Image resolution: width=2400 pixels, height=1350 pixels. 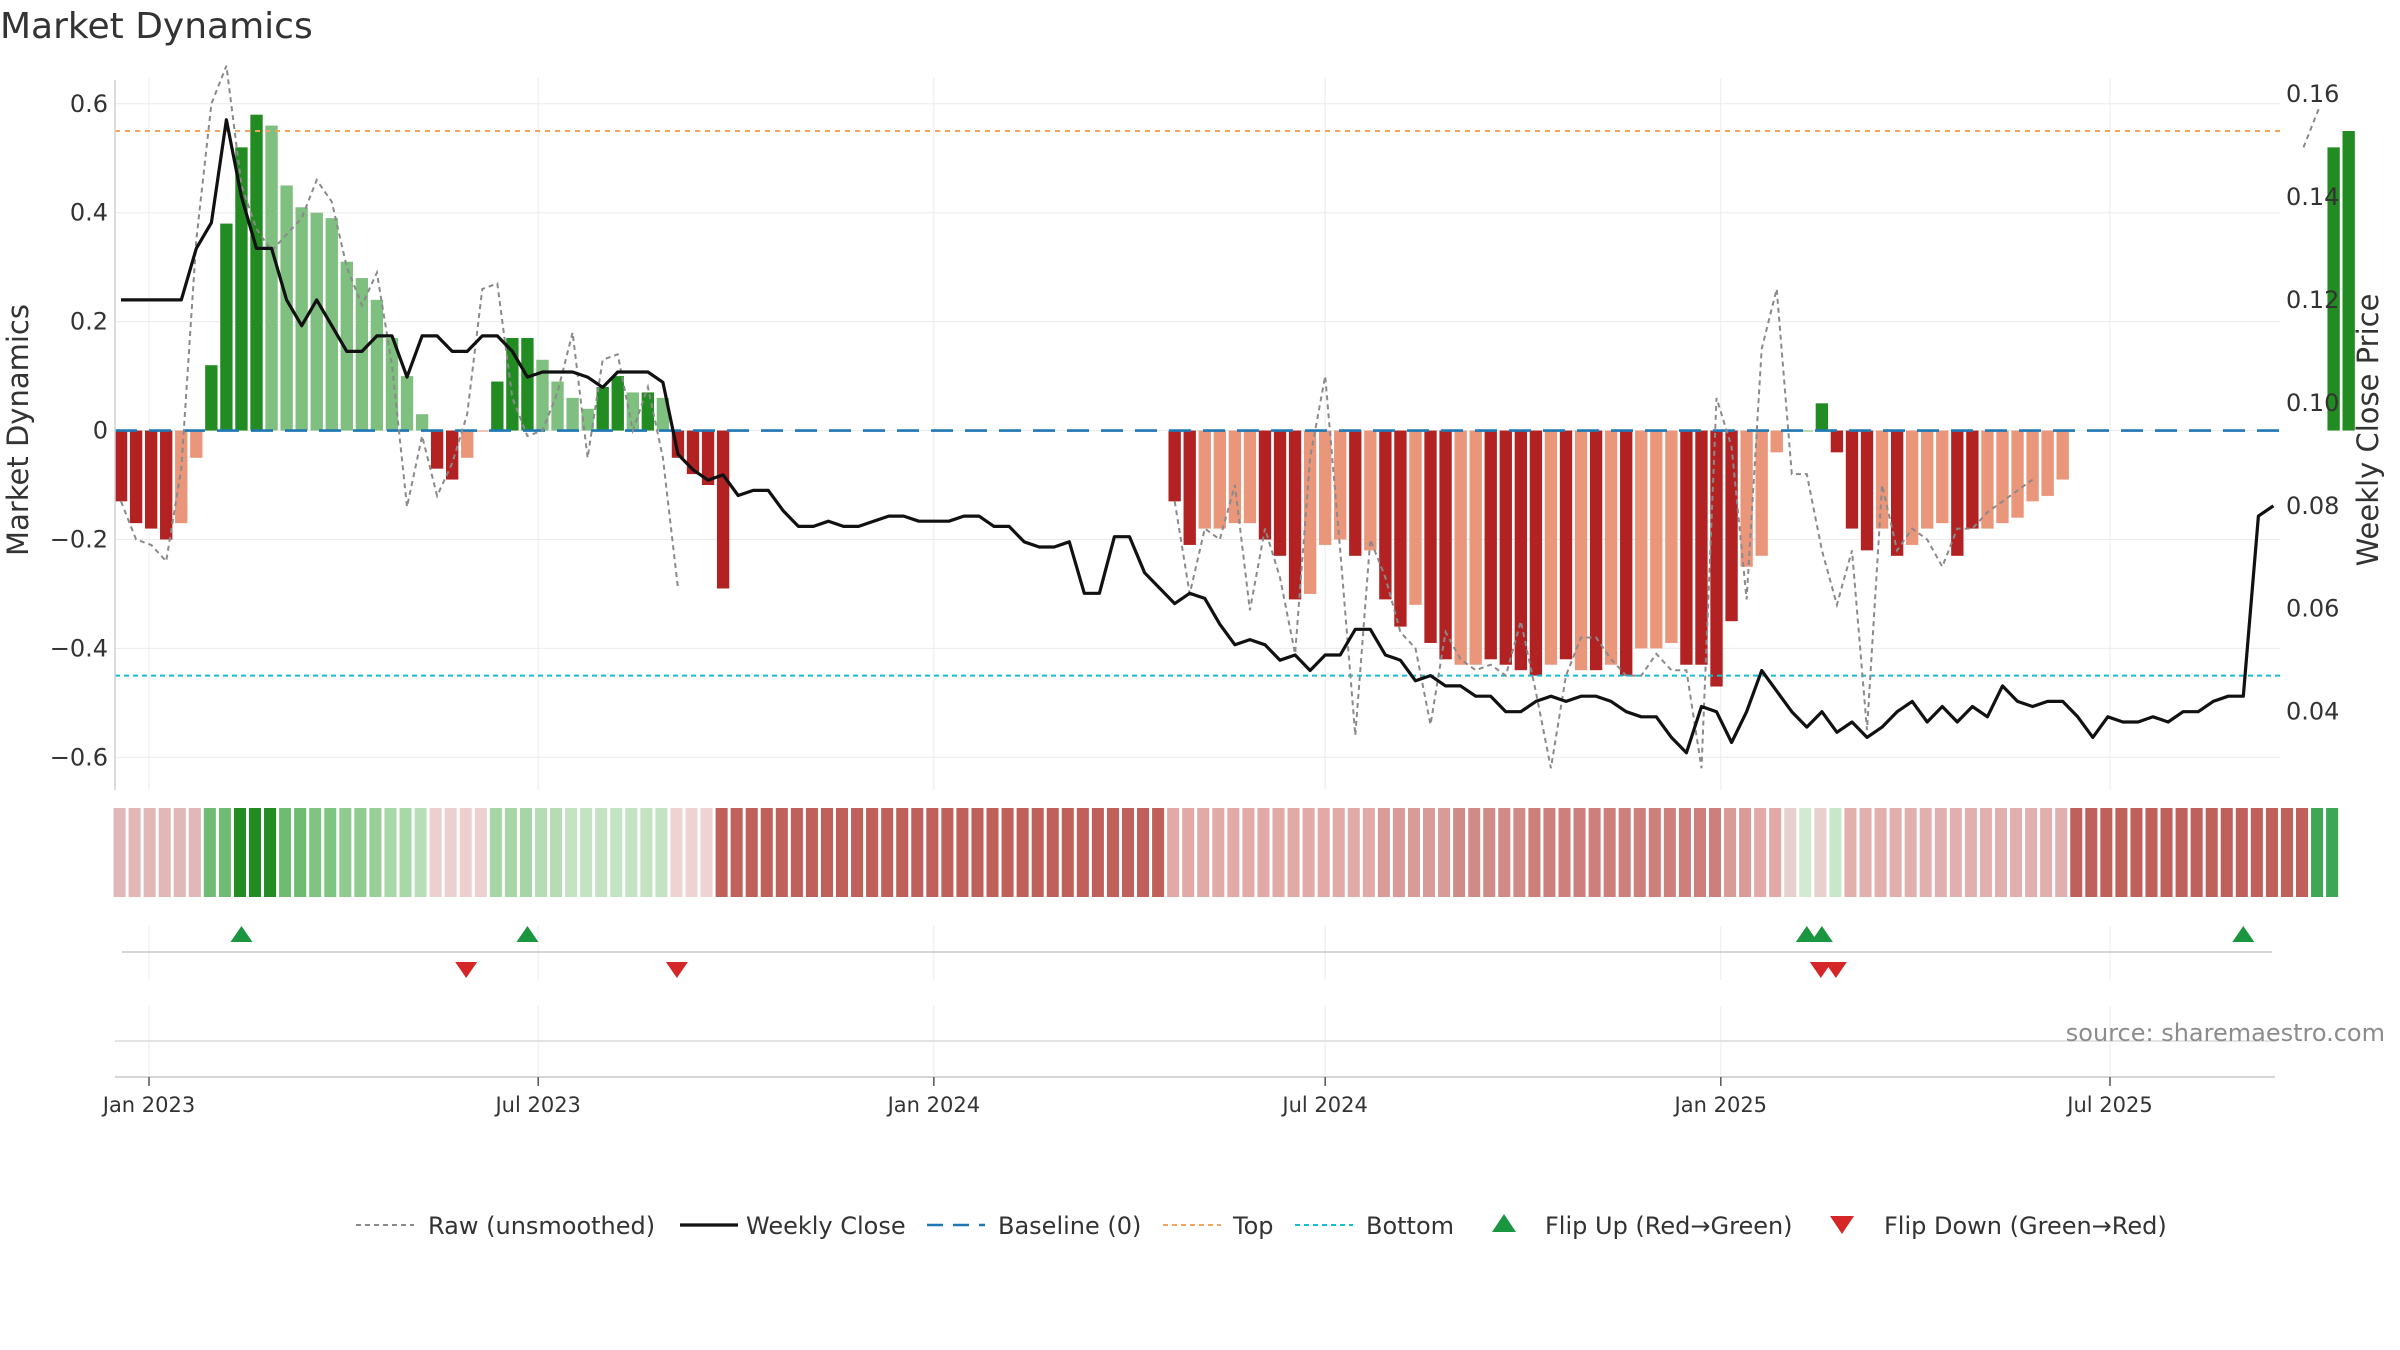 What do you see at coordinates (148, 1105) in the screenshot?
I see `x-tick-label: Jan 2023` at bounding box center [148, 1105].